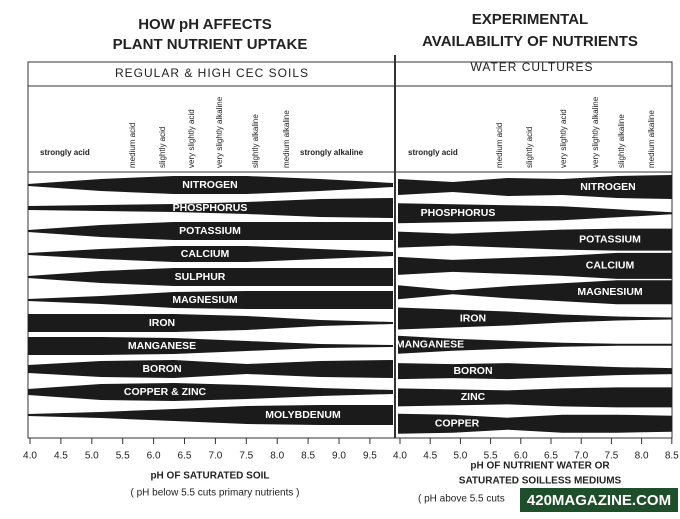 The height and width of the screenshot is (519, 680). What do you see at coordinates (530, 19) in the screenshot?
I see `title-line: EXPERIMENTAL` at bounding box center [530, 19].